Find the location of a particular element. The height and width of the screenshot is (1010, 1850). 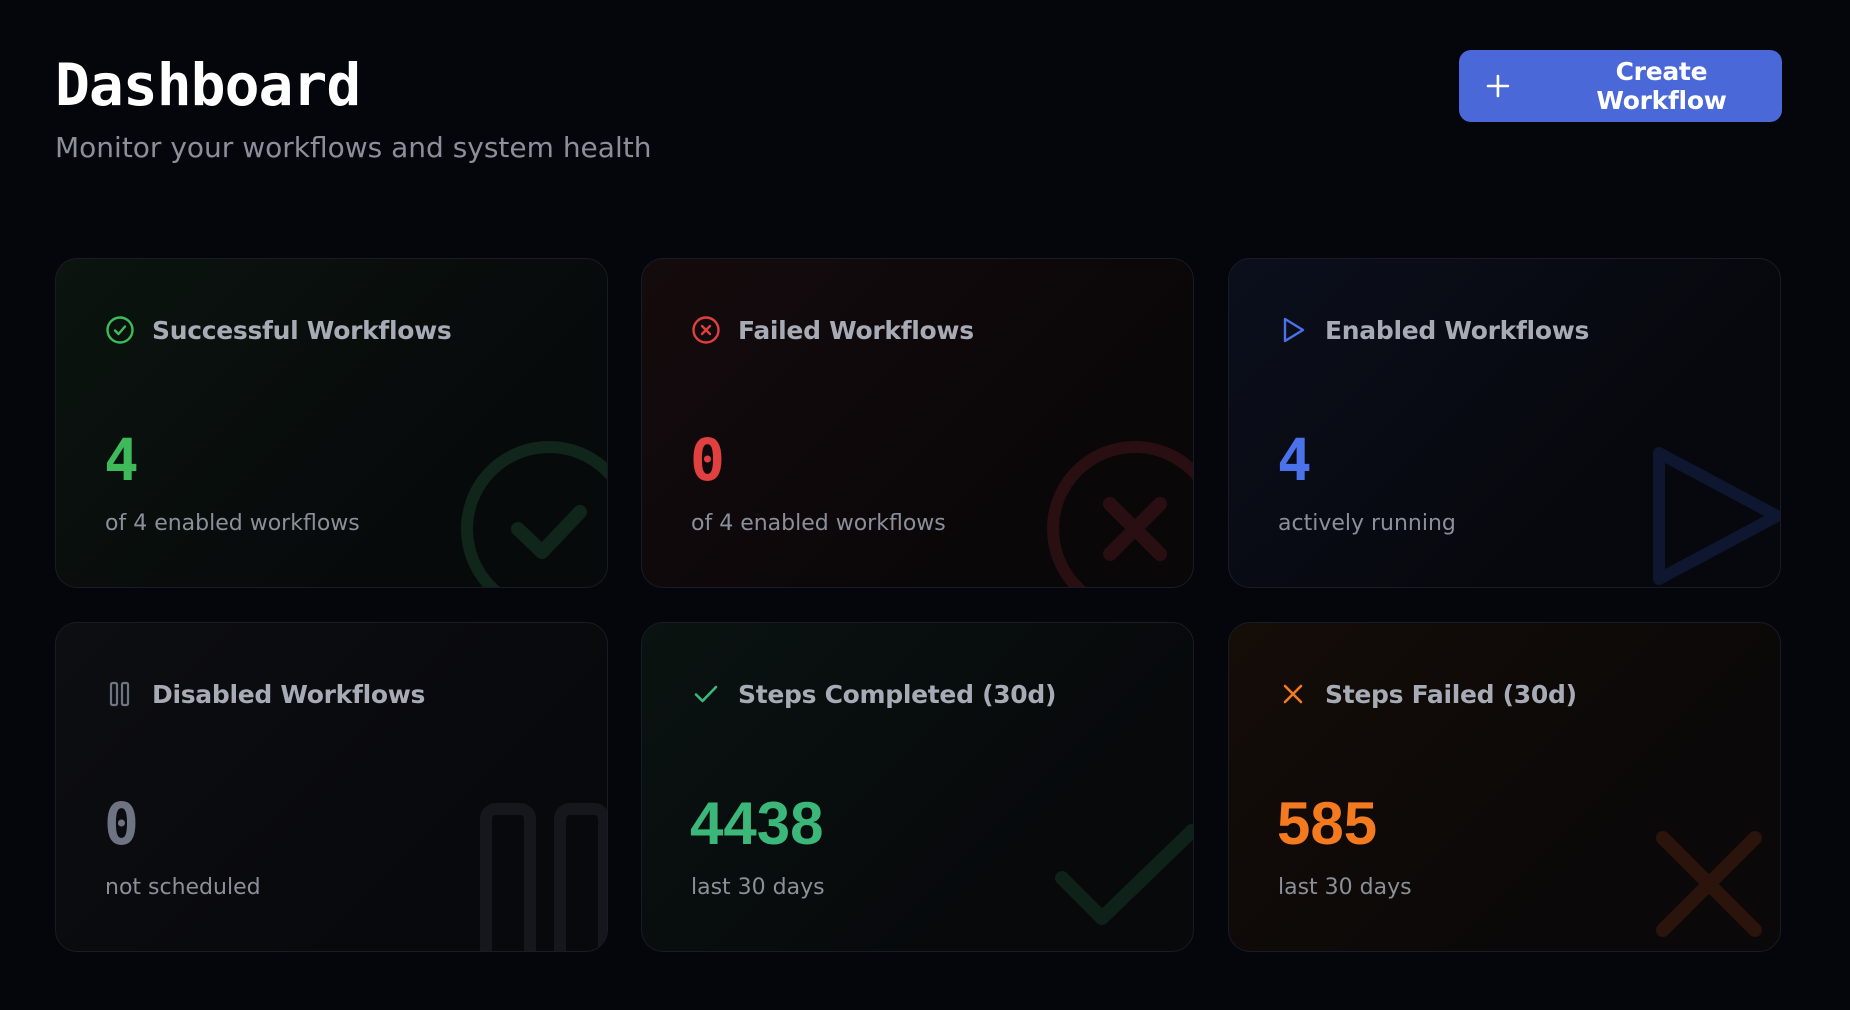

play-bg-icon is located at coordinates (1716, 516).